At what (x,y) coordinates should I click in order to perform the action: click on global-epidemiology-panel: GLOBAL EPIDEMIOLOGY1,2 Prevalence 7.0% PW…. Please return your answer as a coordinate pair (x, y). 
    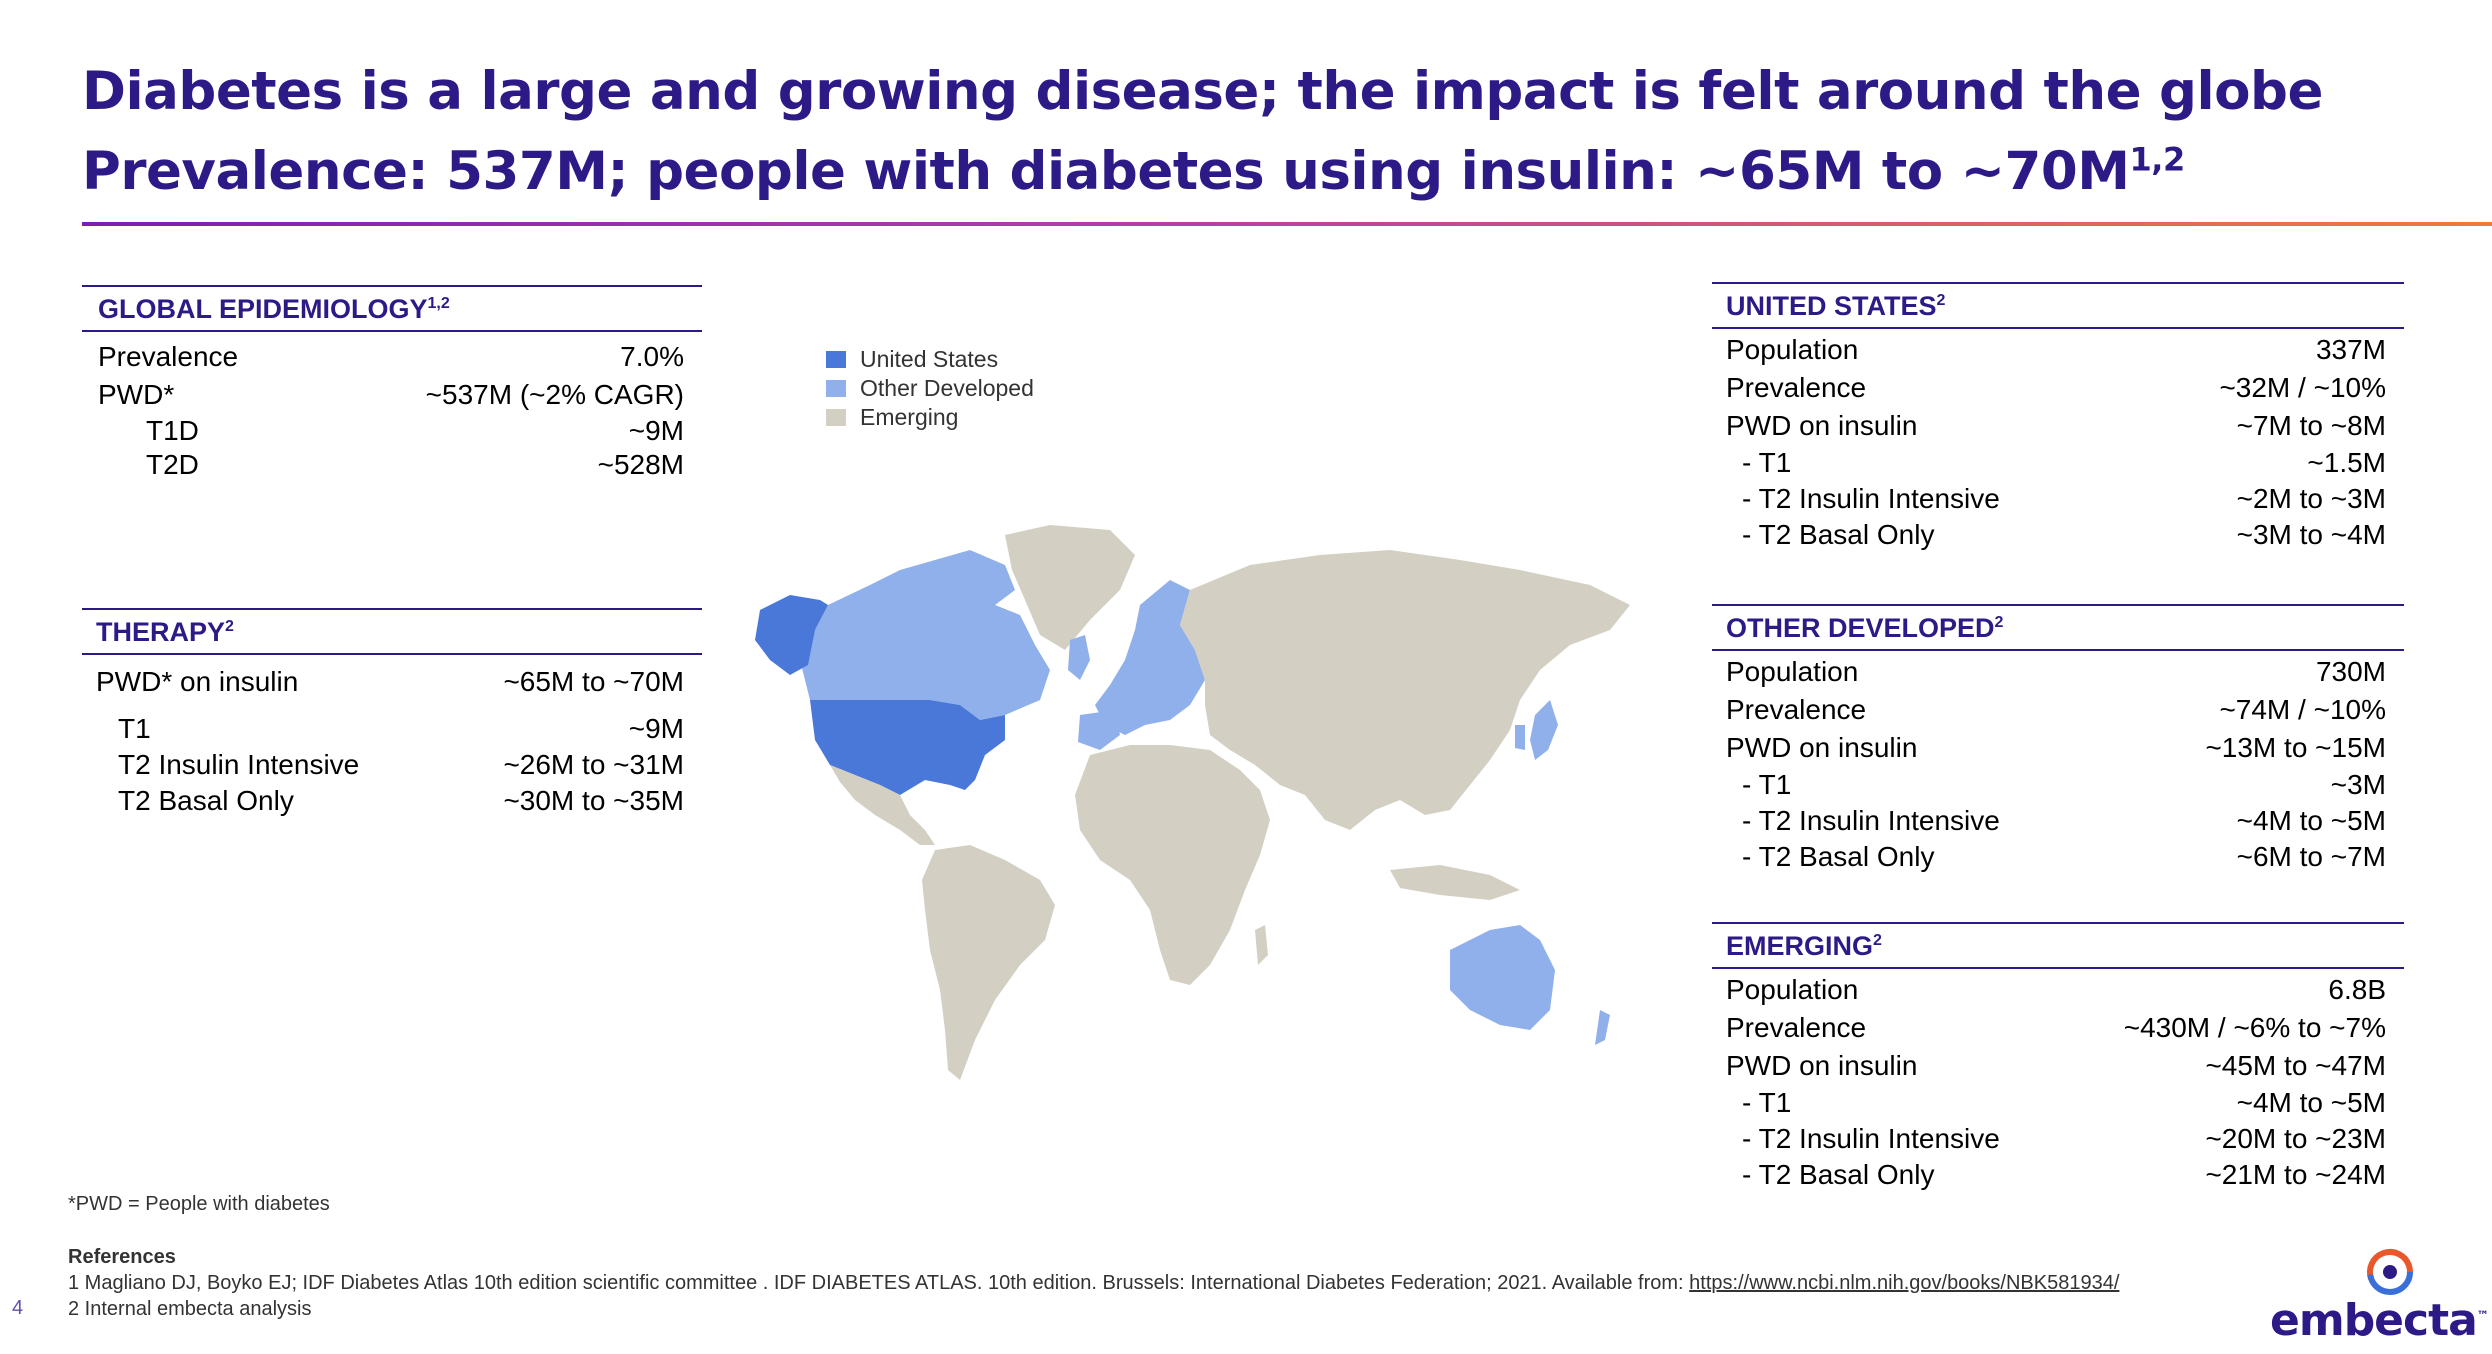
    Looking at the image, I should click on (392, 383).